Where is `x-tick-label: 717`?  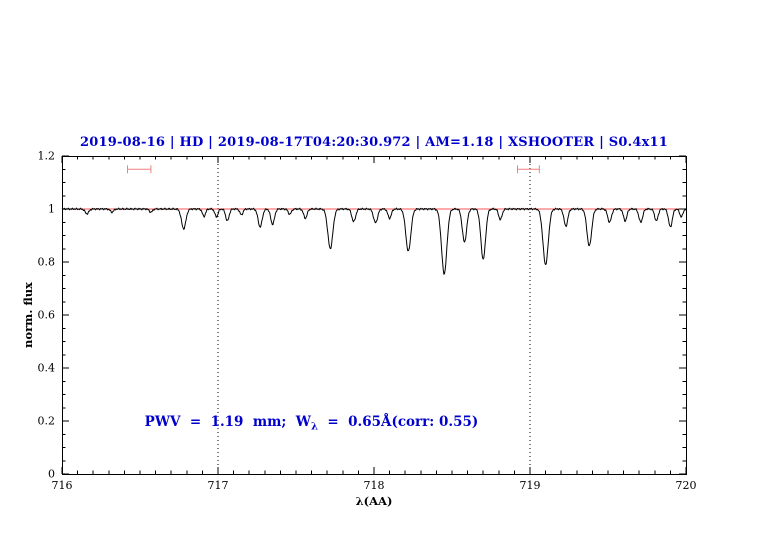 x-tick-label: 717 is located at coordinates (218, 485).